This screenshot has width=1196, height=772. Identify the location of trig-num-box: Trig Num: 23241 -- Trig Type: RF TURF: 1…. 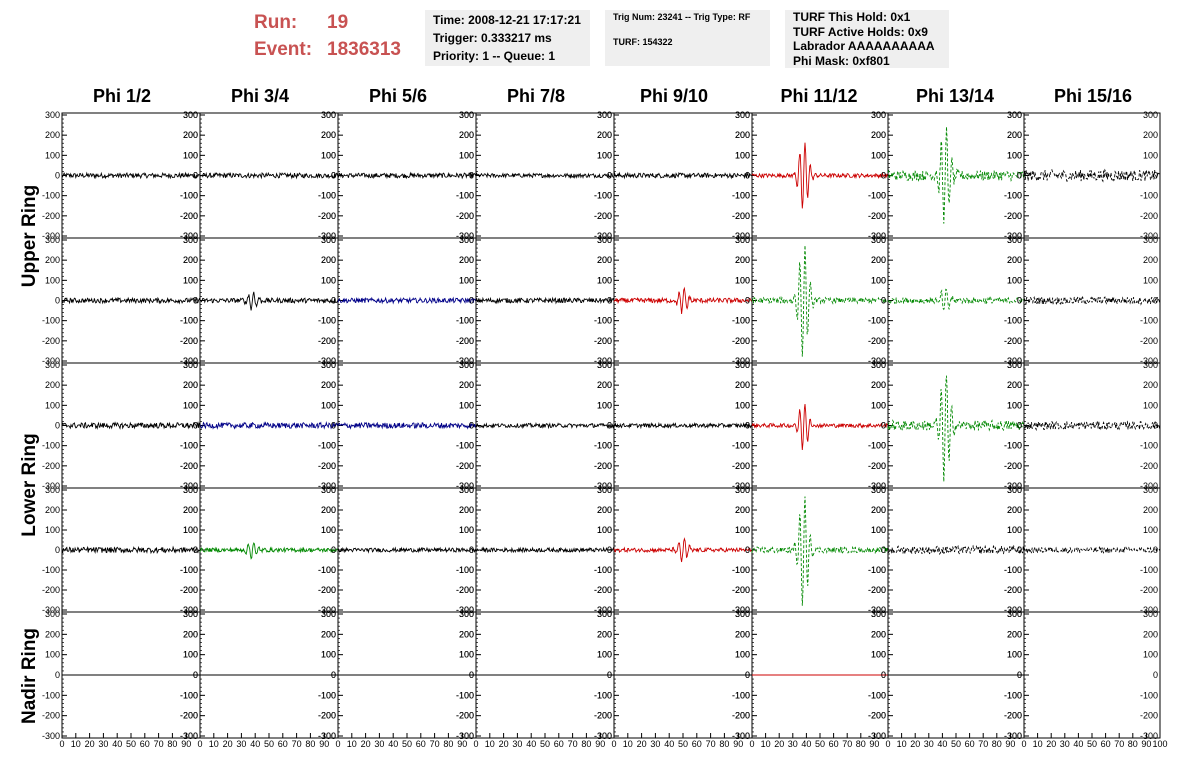
(687, 38).